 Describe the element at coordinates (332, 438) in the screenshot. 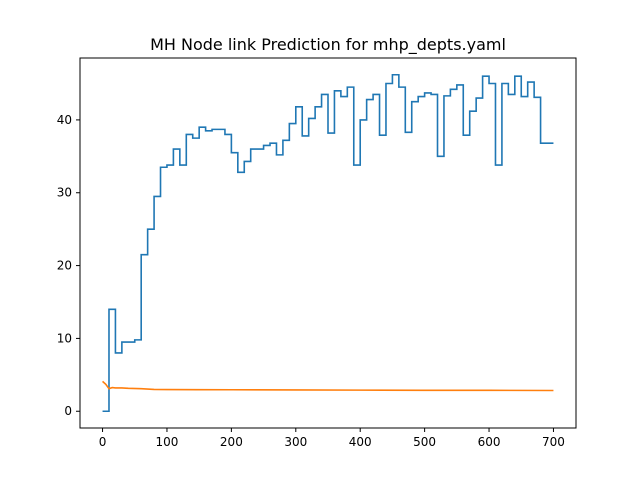

I see `x-axis: 0 100 200 300 400 500 600 700` at that location.